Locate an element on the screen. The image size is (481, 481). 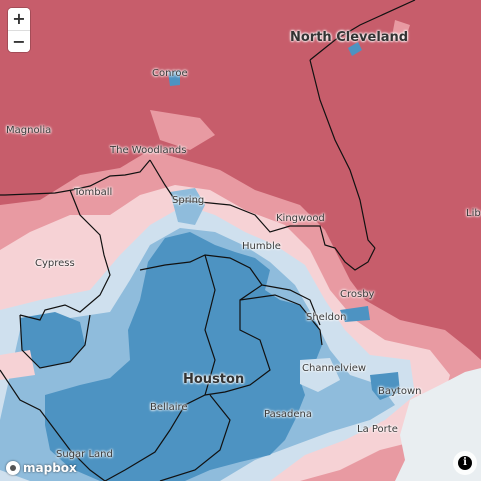
place-label-pasadena: Pasadena is located at coordinates (288, 414).